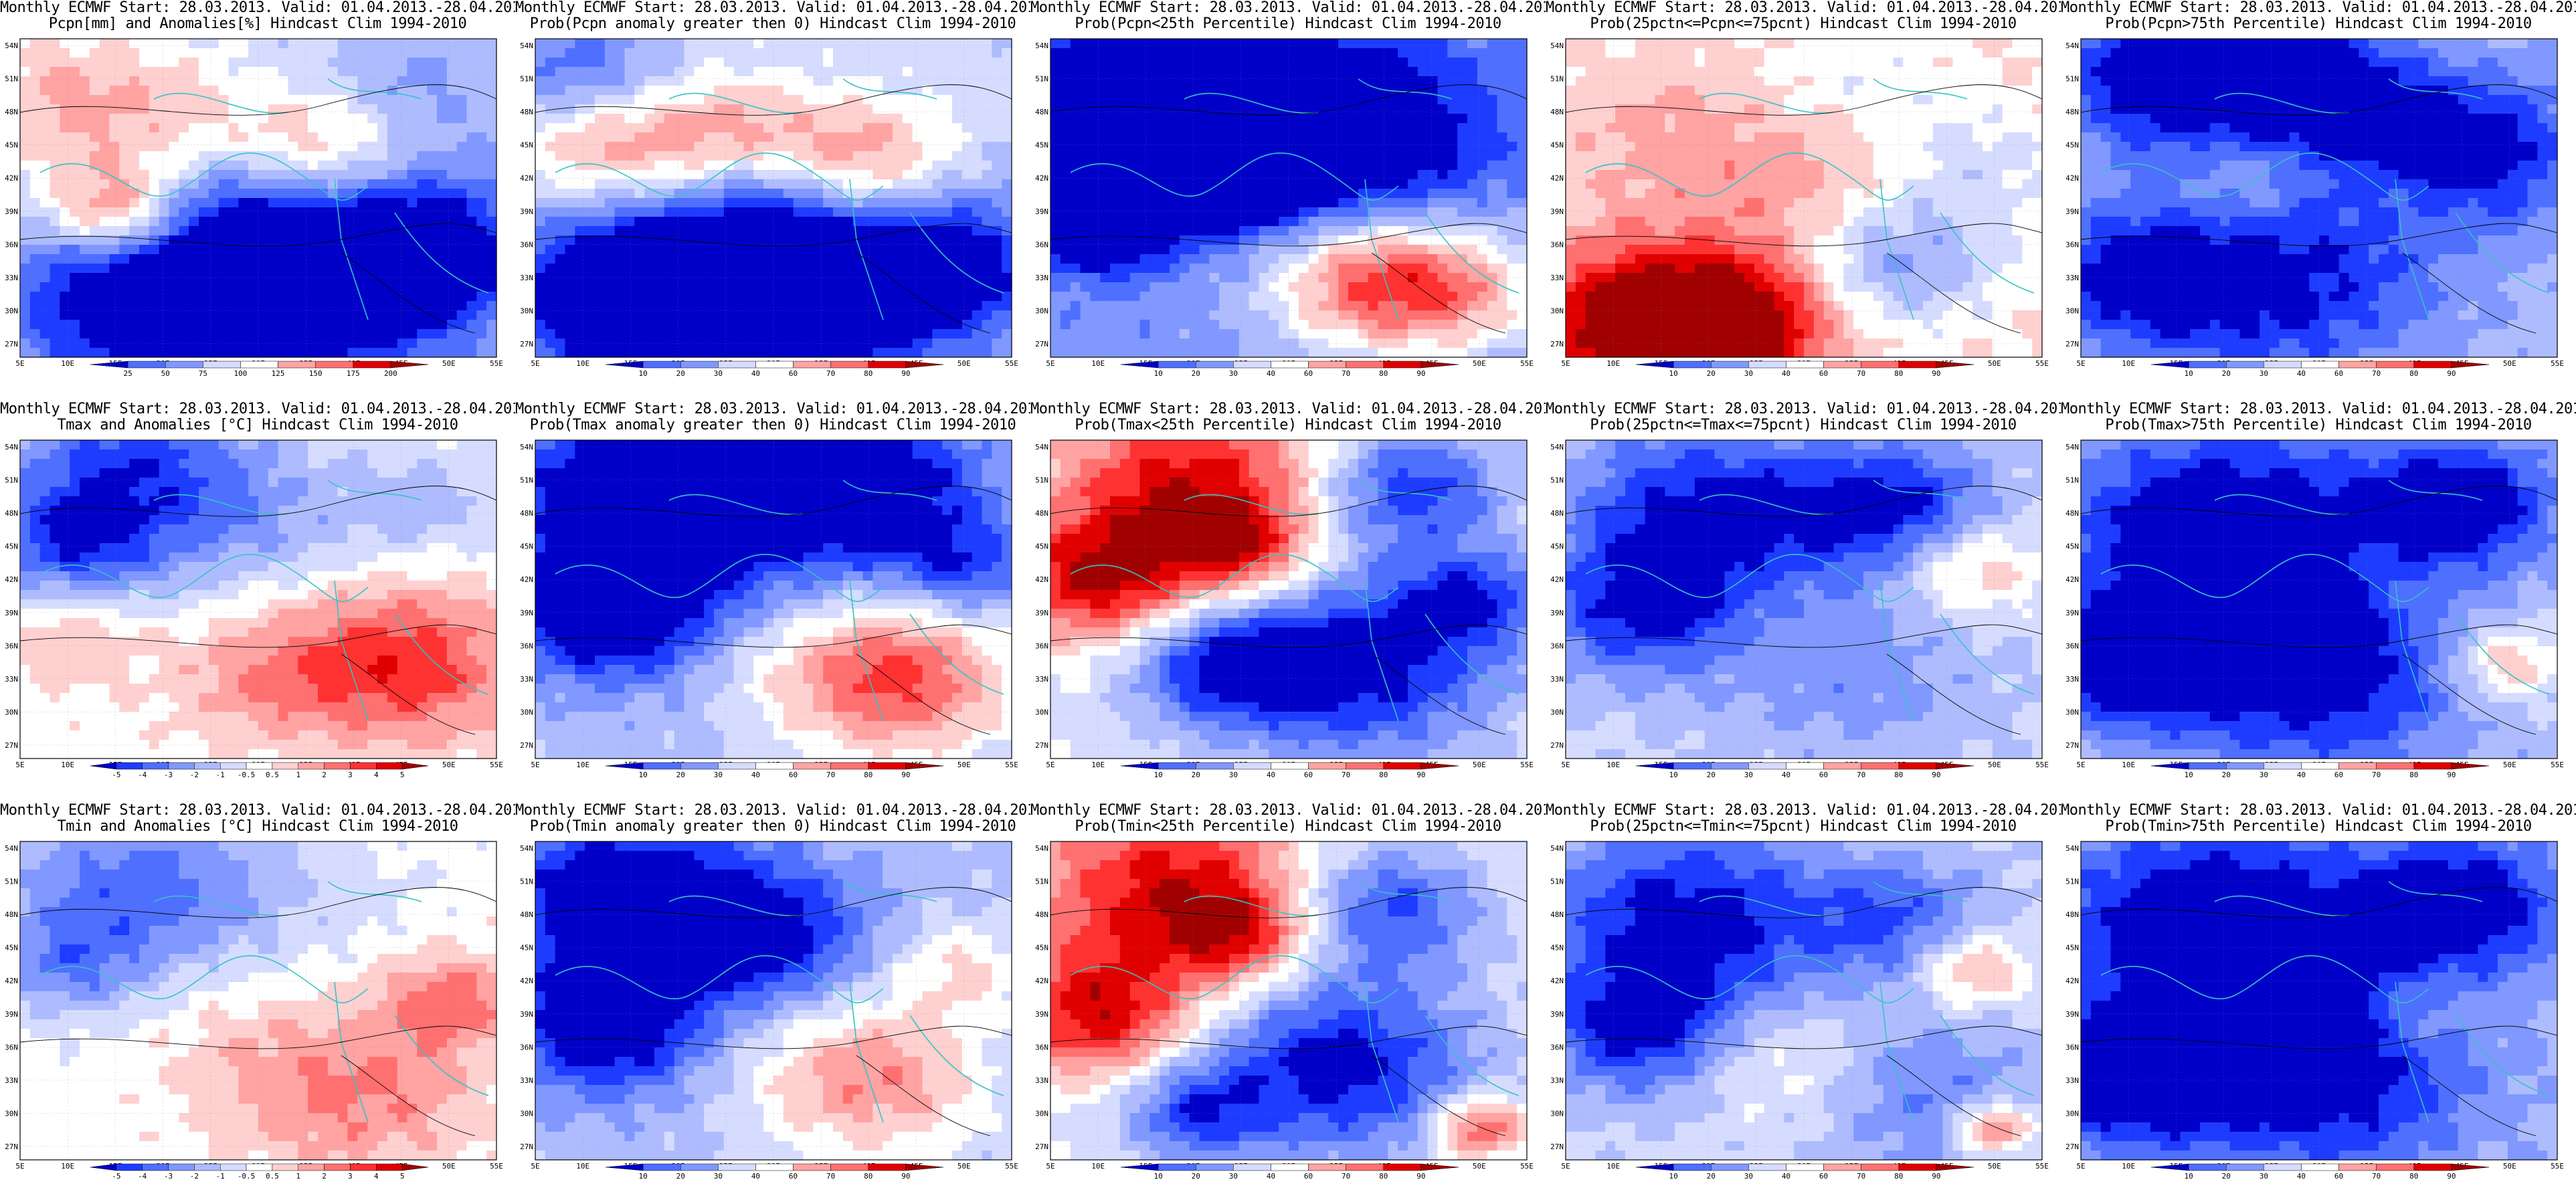  What do you see at coordinates (2376, 775) in the screenshot?
I see `colorbar-label: 70` at bounding box center [2376, 775].